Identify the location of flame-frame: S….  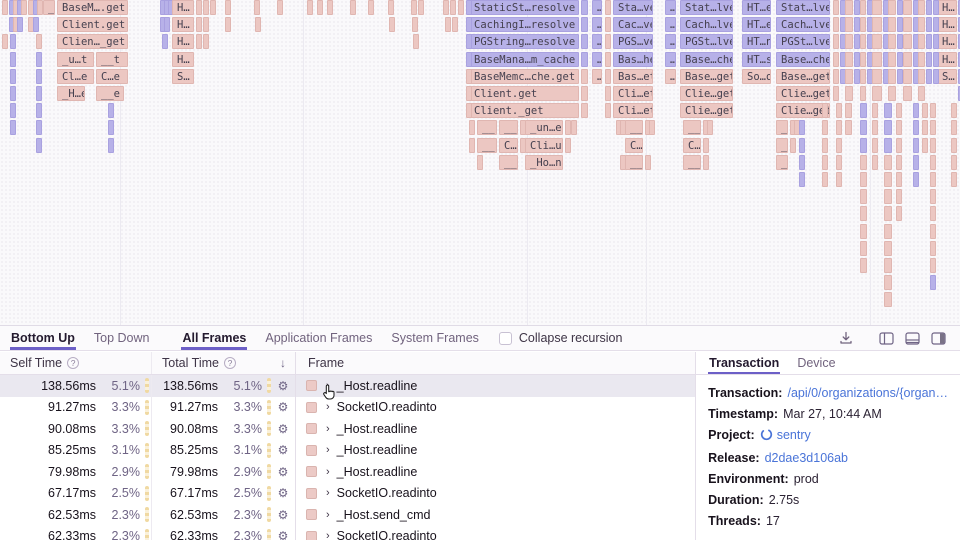
(183, 76).